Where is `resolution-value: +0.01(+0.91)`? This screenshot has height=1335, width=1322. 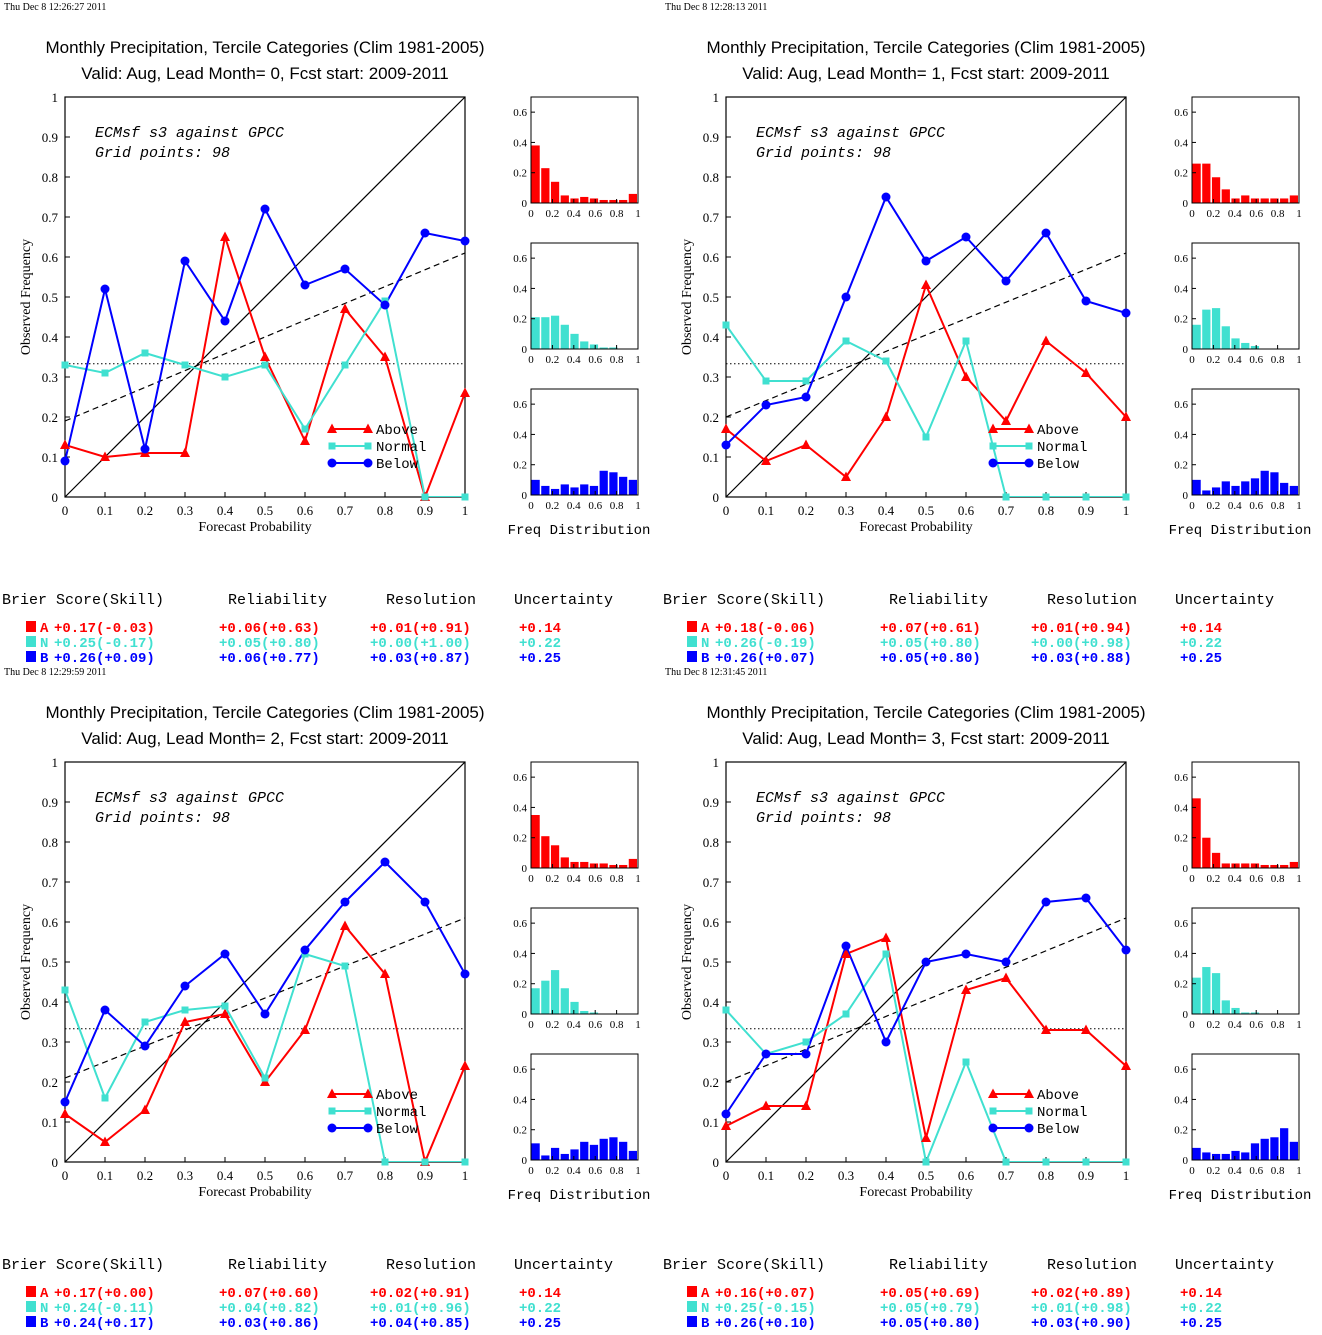
resolution-value: +0.01(+0.91) is located at coordinates (420, 629).